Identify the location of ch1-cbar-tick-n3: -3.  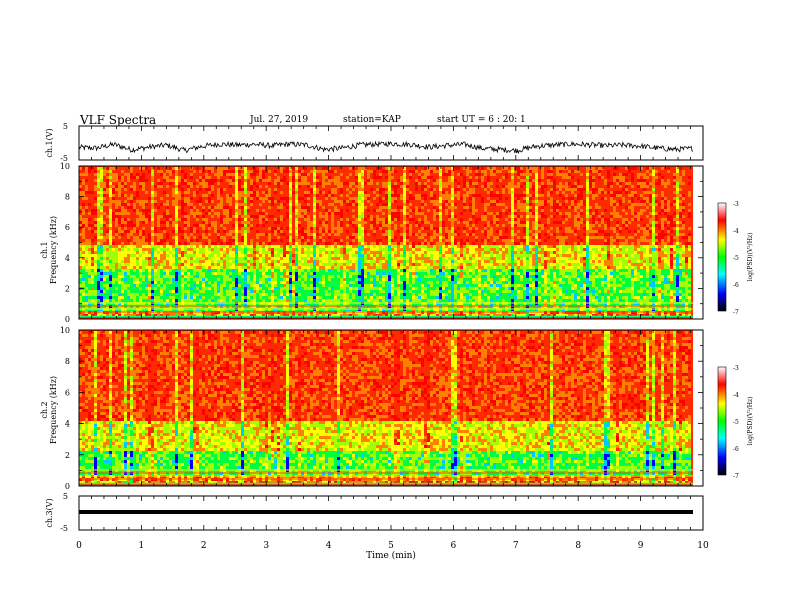
(736, 204).